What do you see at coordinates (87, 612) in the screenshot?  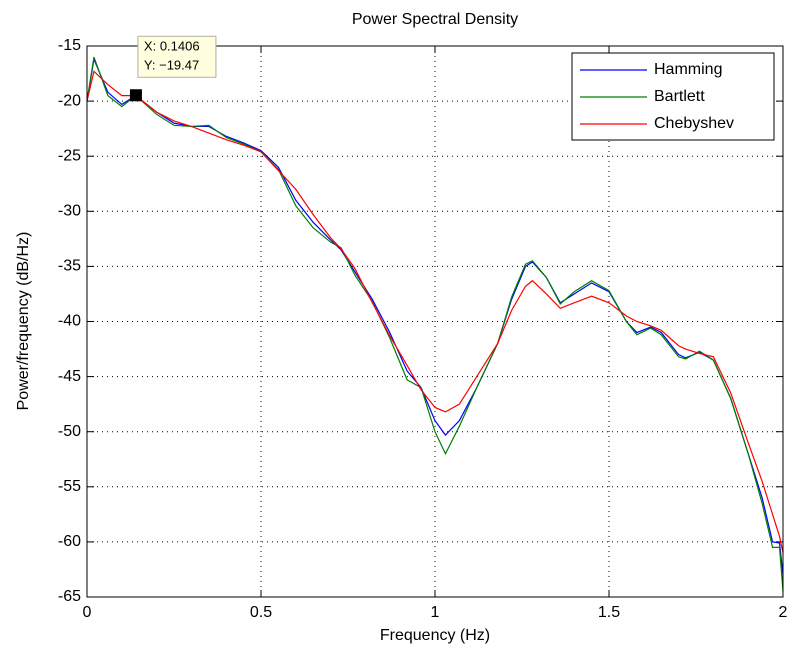 I see `x-tick-label: 0` at bounding box center [87, 612].